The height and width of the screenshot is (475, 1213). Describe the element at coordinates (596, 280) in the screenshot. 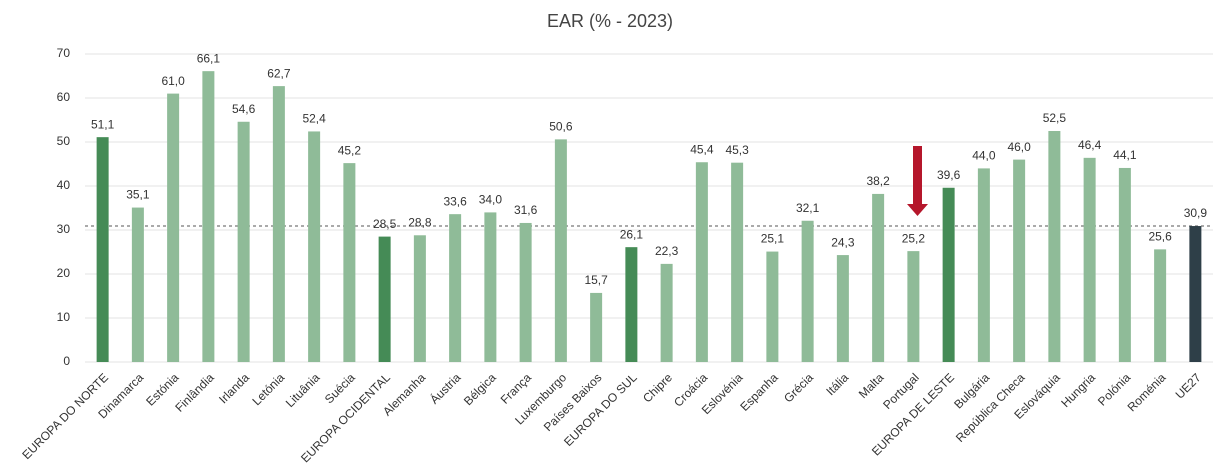

I see `value-label: 15,7` at that location.